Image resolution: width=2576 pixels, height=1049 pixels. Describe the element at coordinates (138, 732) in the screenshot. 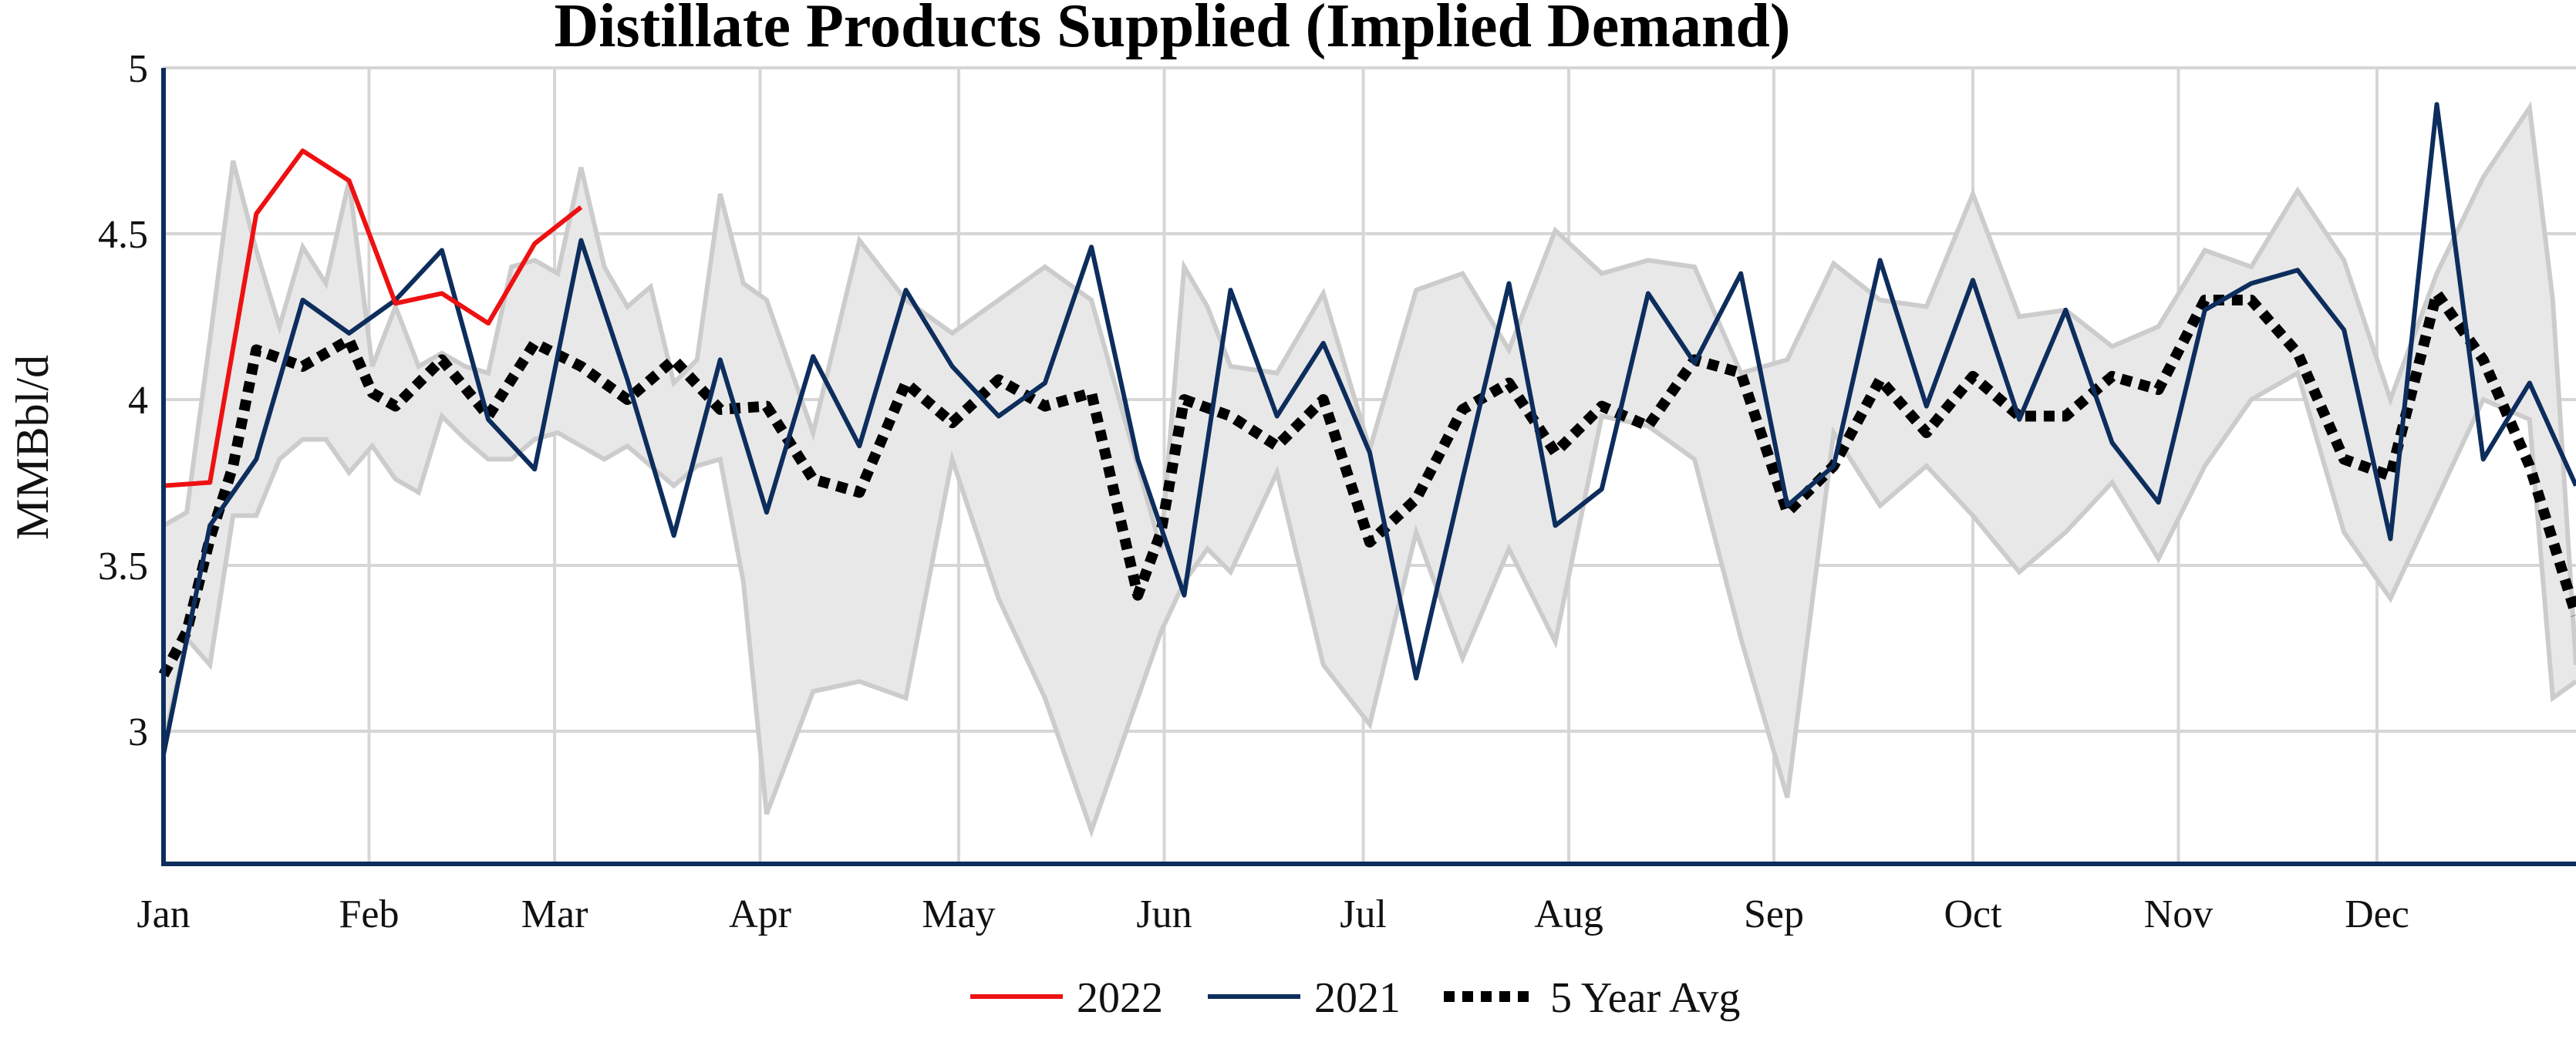

I see `y-tick-label: 3` at that location.